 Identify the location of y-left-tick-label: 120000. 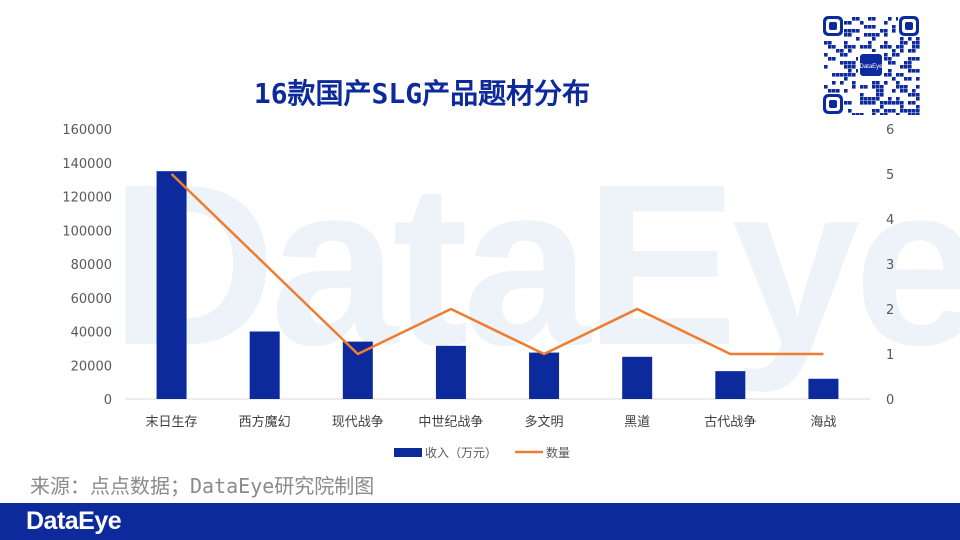
(87, 198).